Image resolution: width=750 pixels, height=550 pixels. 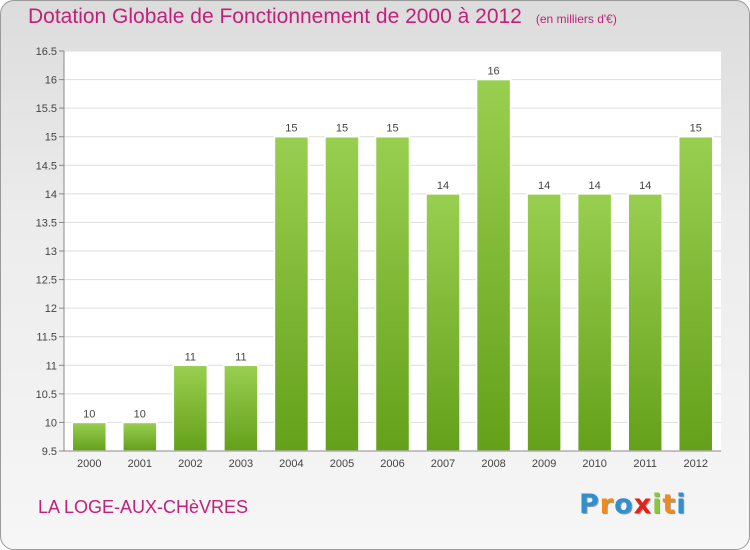 What do you see at coordinates (643, 504) in the screenshot?
I see `logo-letter: x` at bounding box center [643, 504].